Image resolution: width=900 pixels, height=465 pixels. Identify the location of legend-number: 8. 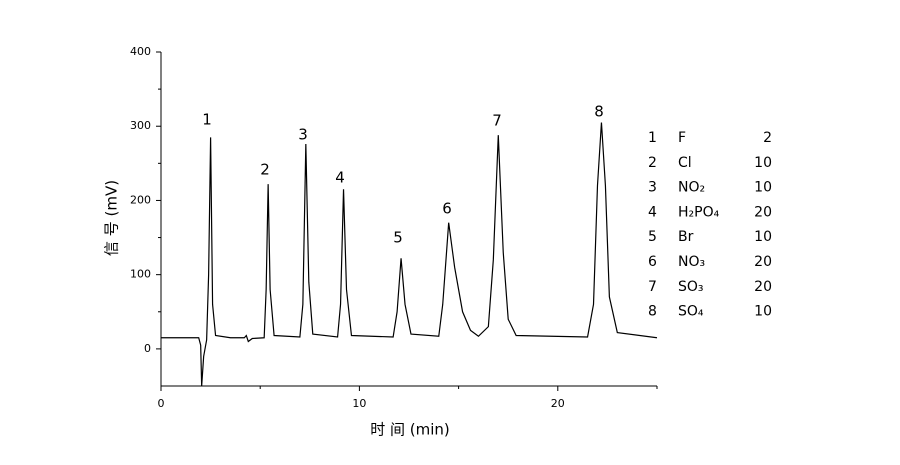
(652, 312).